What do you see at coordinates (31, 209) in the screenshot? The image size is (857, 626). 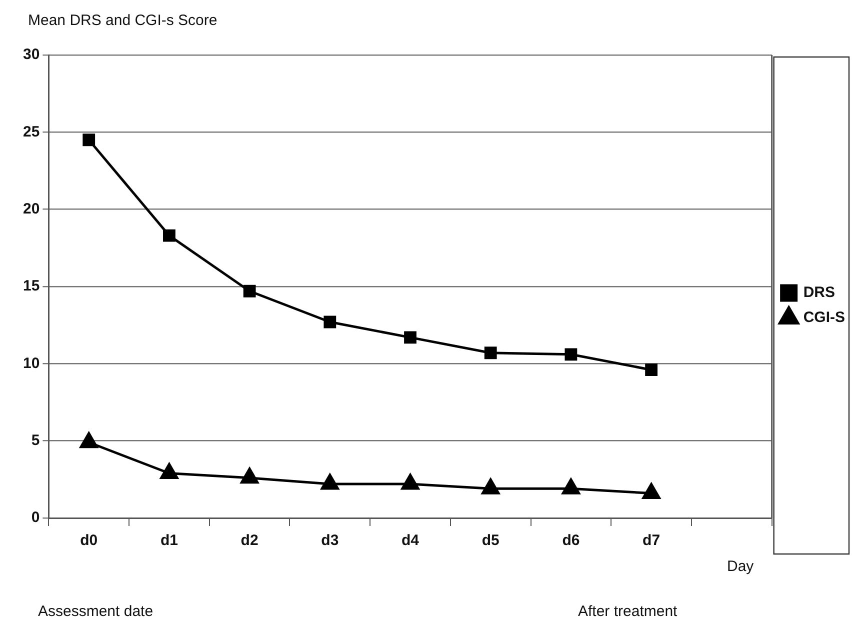 I see `y-tick-label: 20` at bounding box center [31, 209].